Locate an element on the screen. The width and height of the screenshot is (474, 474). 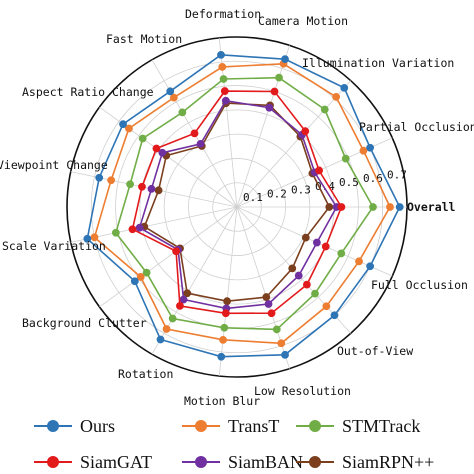
axis-label-low-resolution: Low Resolution is located at coordinates (302, 391).